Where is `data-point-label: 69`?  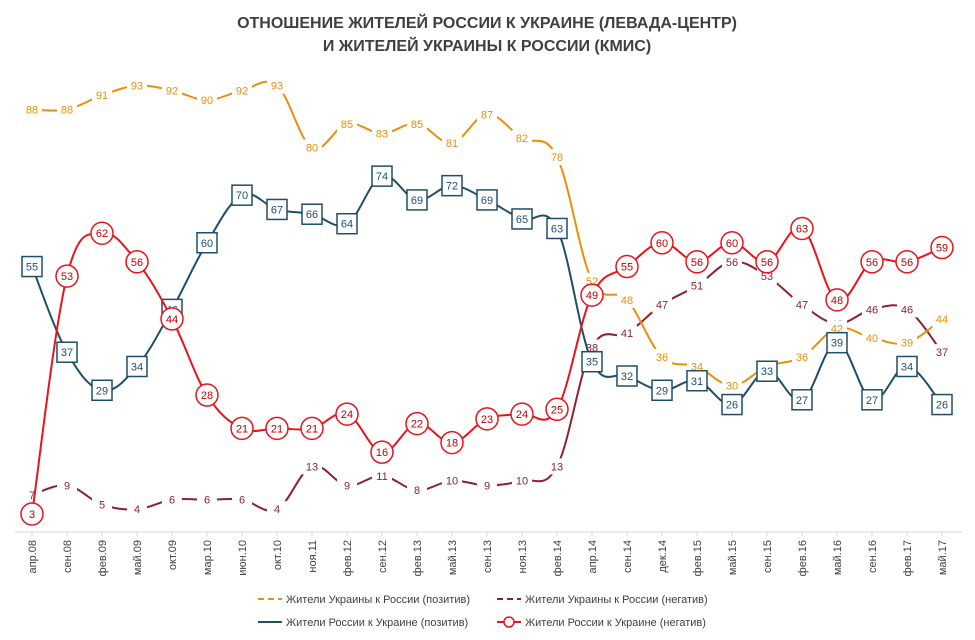 data-point-label: 69 is located at coordinates (487, 201).